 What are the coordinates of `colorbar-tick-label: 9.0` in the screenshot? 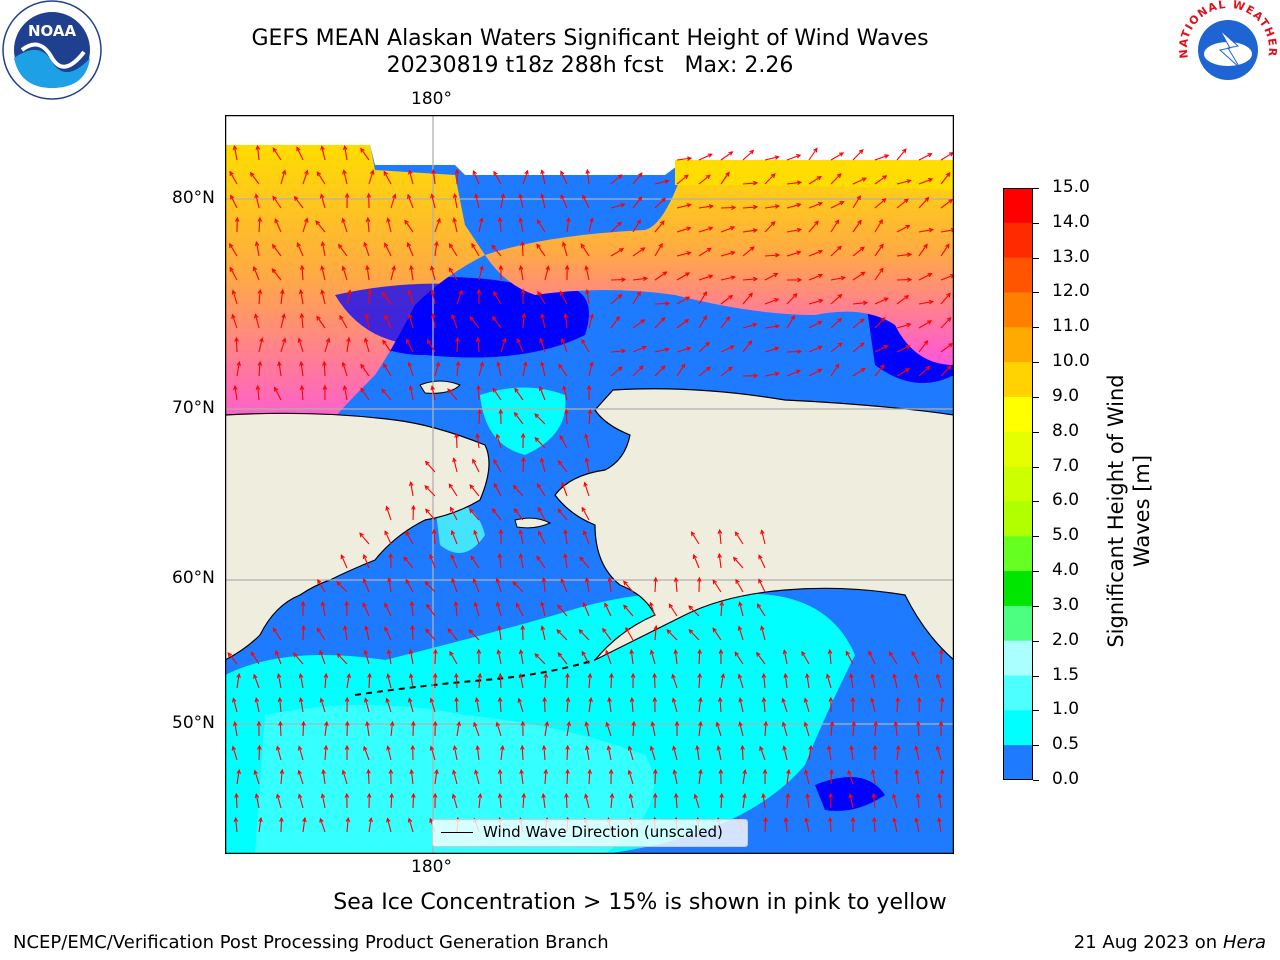 It's located at (1066, 395).